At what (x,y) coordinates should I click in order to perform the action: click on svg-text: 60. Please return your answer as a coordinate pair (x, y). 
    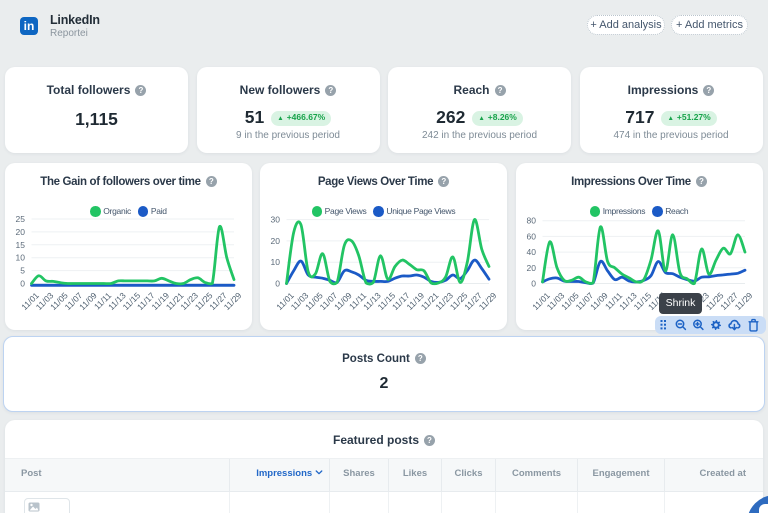
    Looking at the image, I should click on (531, 236).